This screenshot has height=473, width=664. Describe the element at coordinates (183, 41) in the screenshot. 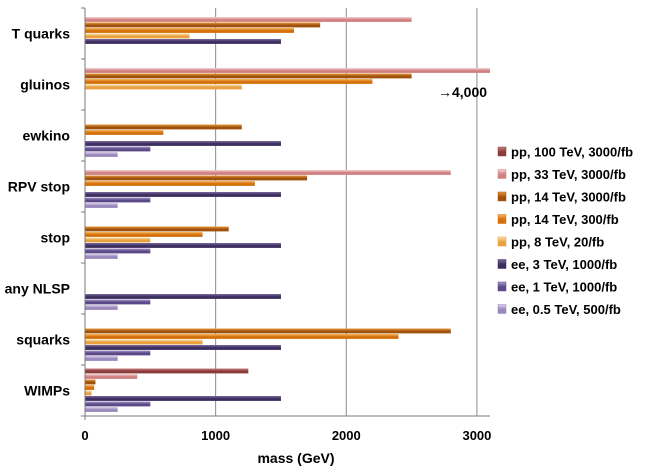

I see `bar-t-quarks-ee-3-tev-1000-fb` at that location.